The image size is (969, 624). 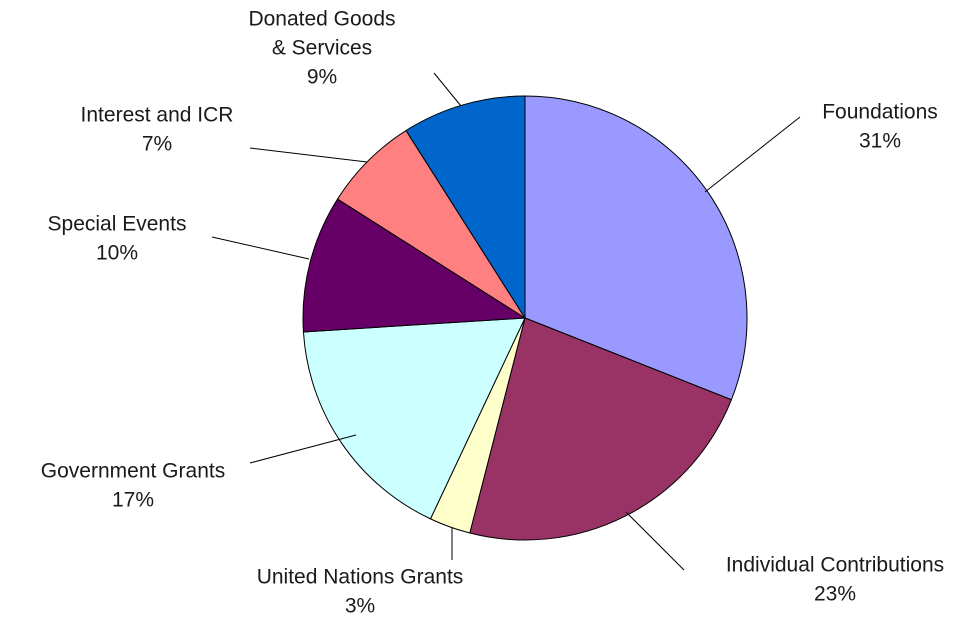 I want to click on slice-percent-government-grants: 17%, so click(x=133, y=500).